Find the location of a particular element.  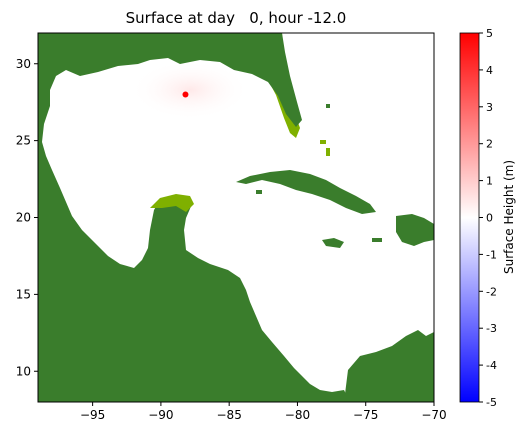

chart-title: Surface at day 0, hour -12.0 is located at coordinates (236, 18).